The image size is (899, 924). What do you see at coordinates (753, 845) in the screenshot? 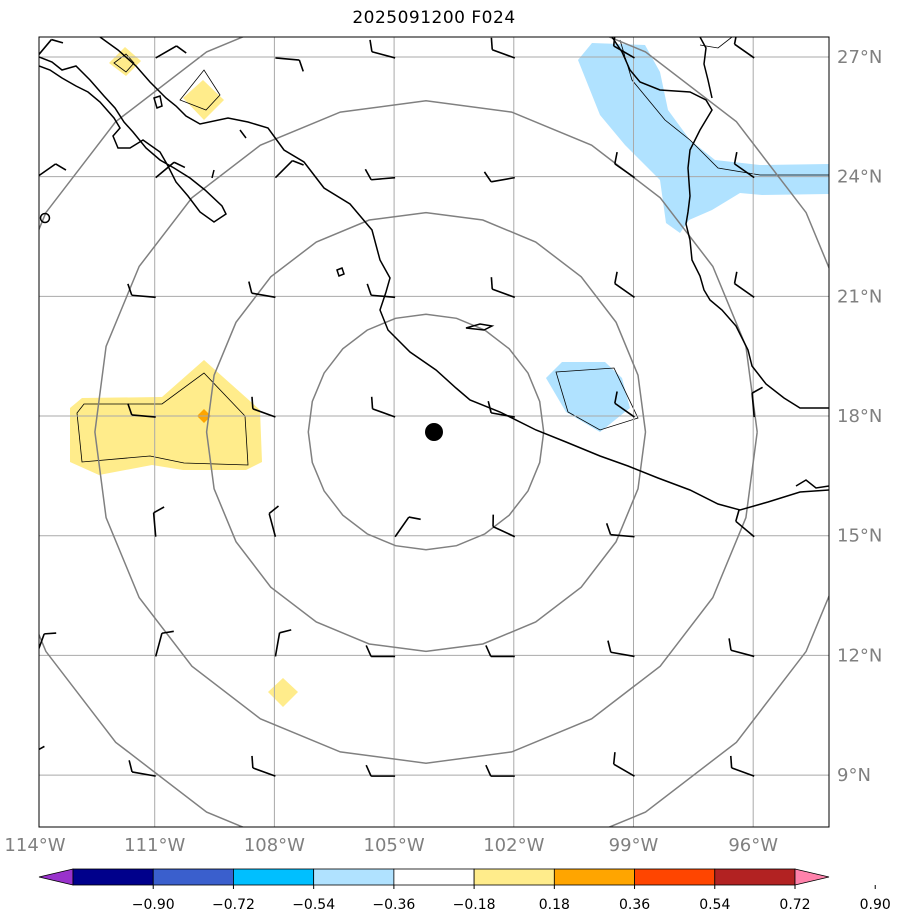
I see `lon-tick-label: 96°W` at bounding box center [753, 845].